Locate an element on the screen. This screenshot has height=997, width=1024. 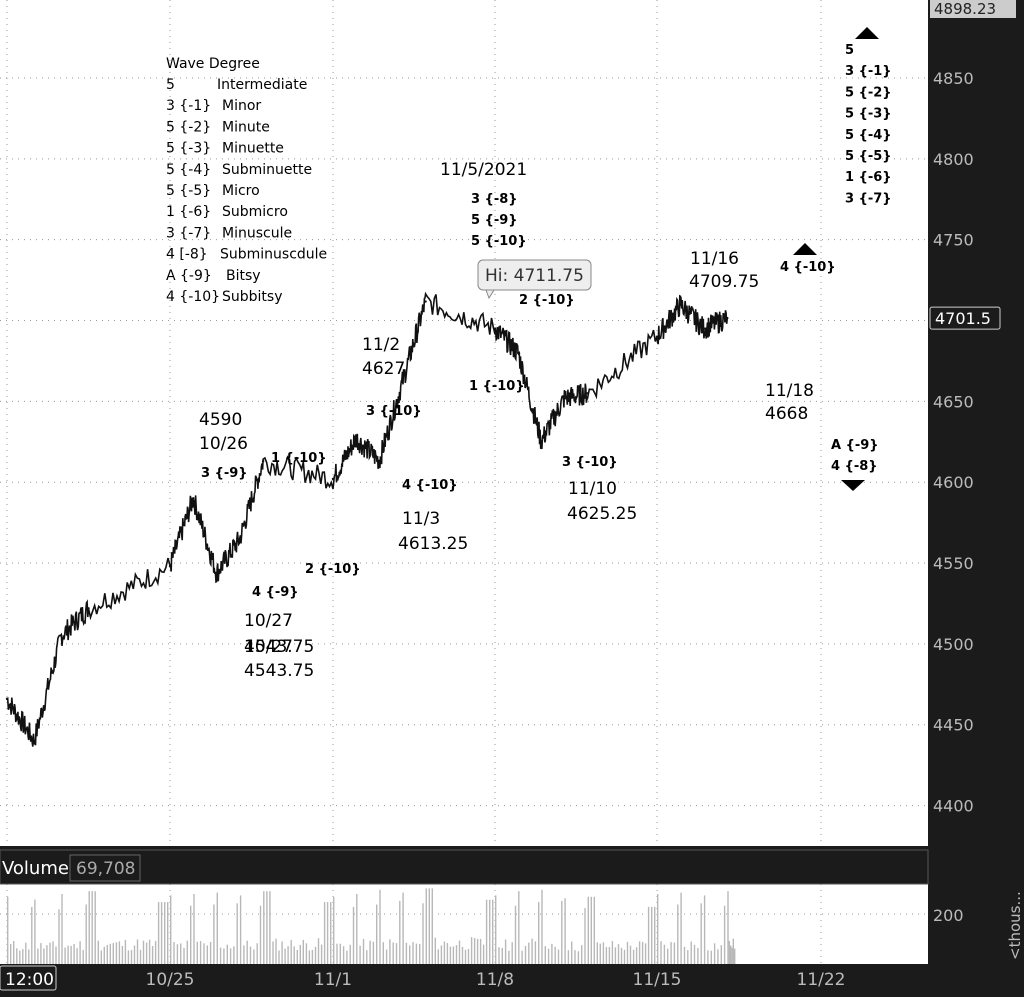
wave-label: 4 {-10} is located at coordinates (430, 485).